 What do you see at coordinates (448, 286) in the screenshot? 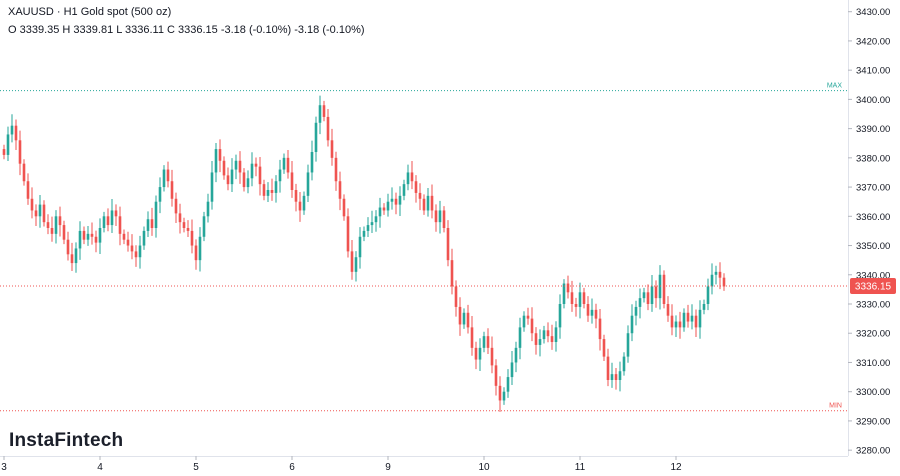
I see `last-price-marker: 3336.15` at bounding box center [448, 286].